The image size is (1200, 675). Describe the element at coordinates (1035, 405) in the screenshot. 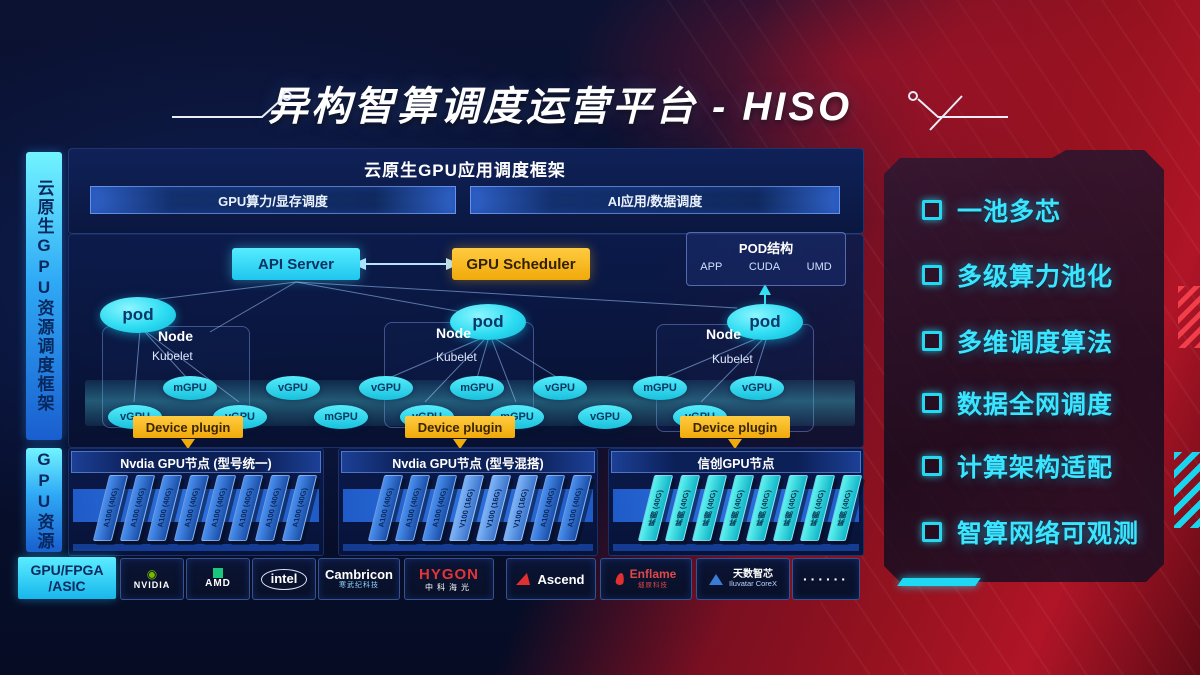

I see `feature-label: 数据全网调度` at that location.